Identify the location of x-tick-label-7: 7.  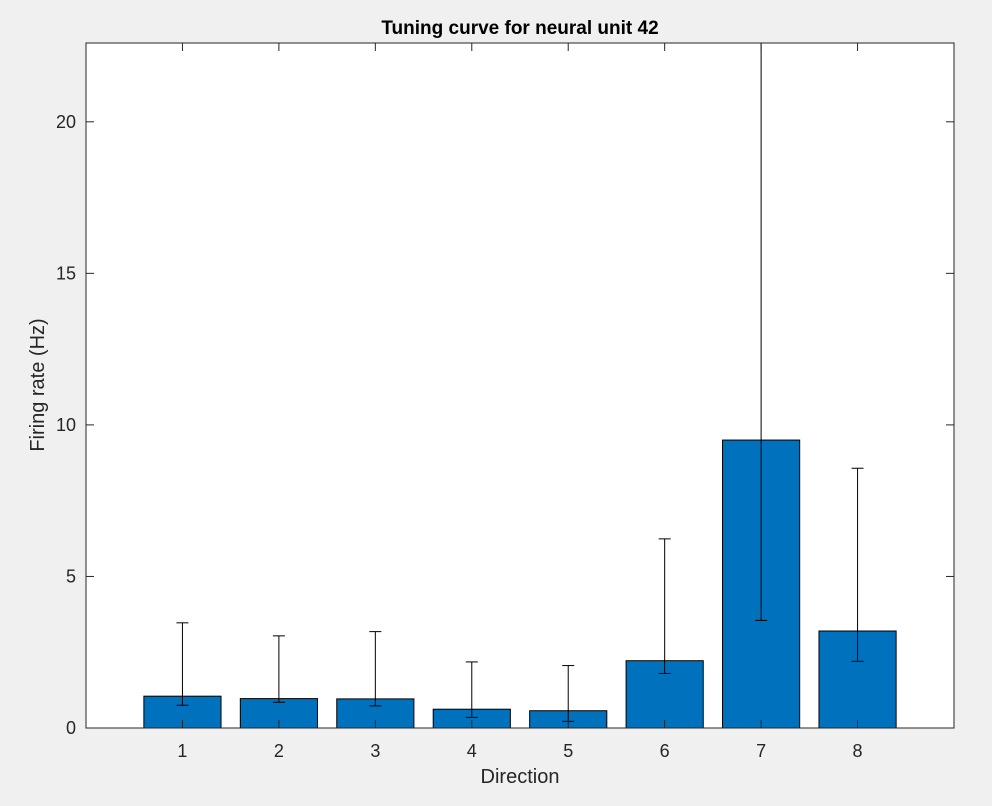
(761, 751).